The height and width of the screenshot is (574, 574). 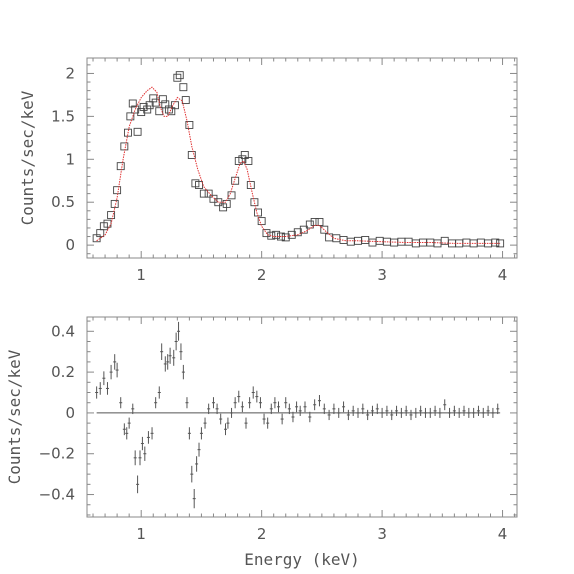 I want to click on y-axis-title: Counts/sec/keV, so click(x=14, y=416).